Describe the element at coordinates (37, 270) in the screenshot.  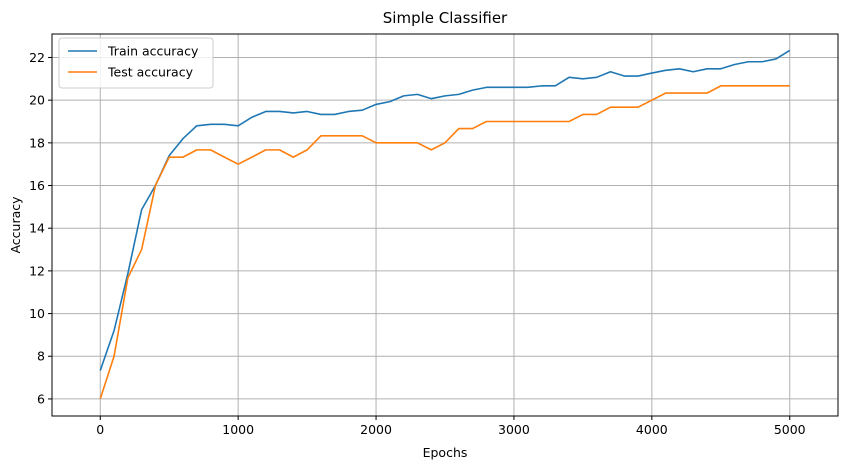
I see `y-tick-label: 12` at that location.